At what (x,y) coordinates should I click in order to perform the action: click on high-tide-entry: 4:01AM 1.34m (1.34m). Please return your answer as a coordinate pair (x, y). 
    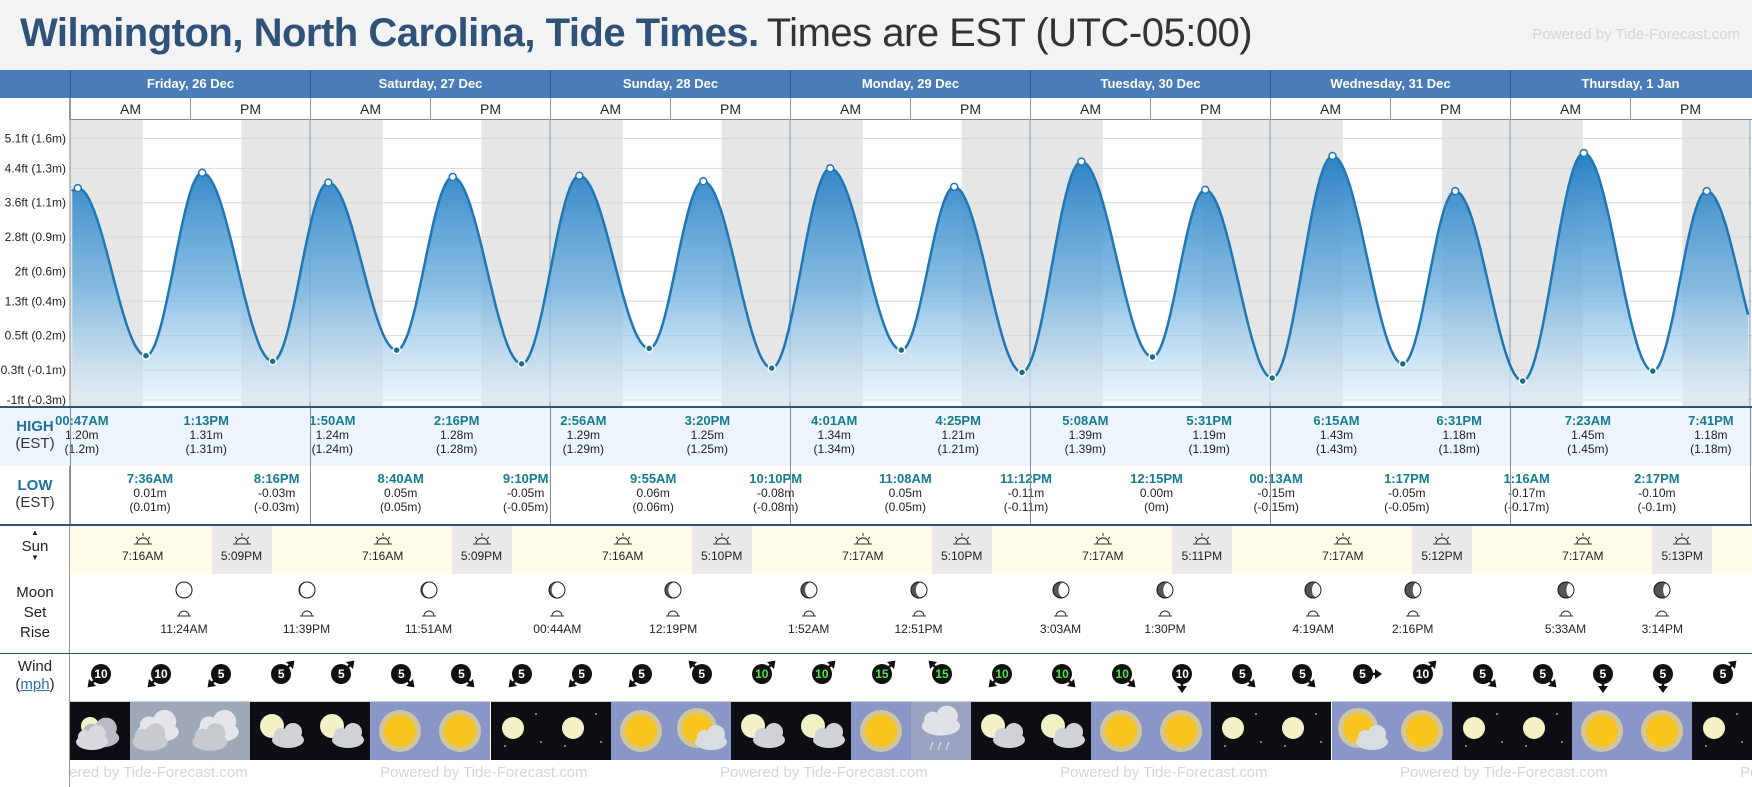
    Looking at the image, I should click on (834, 435).